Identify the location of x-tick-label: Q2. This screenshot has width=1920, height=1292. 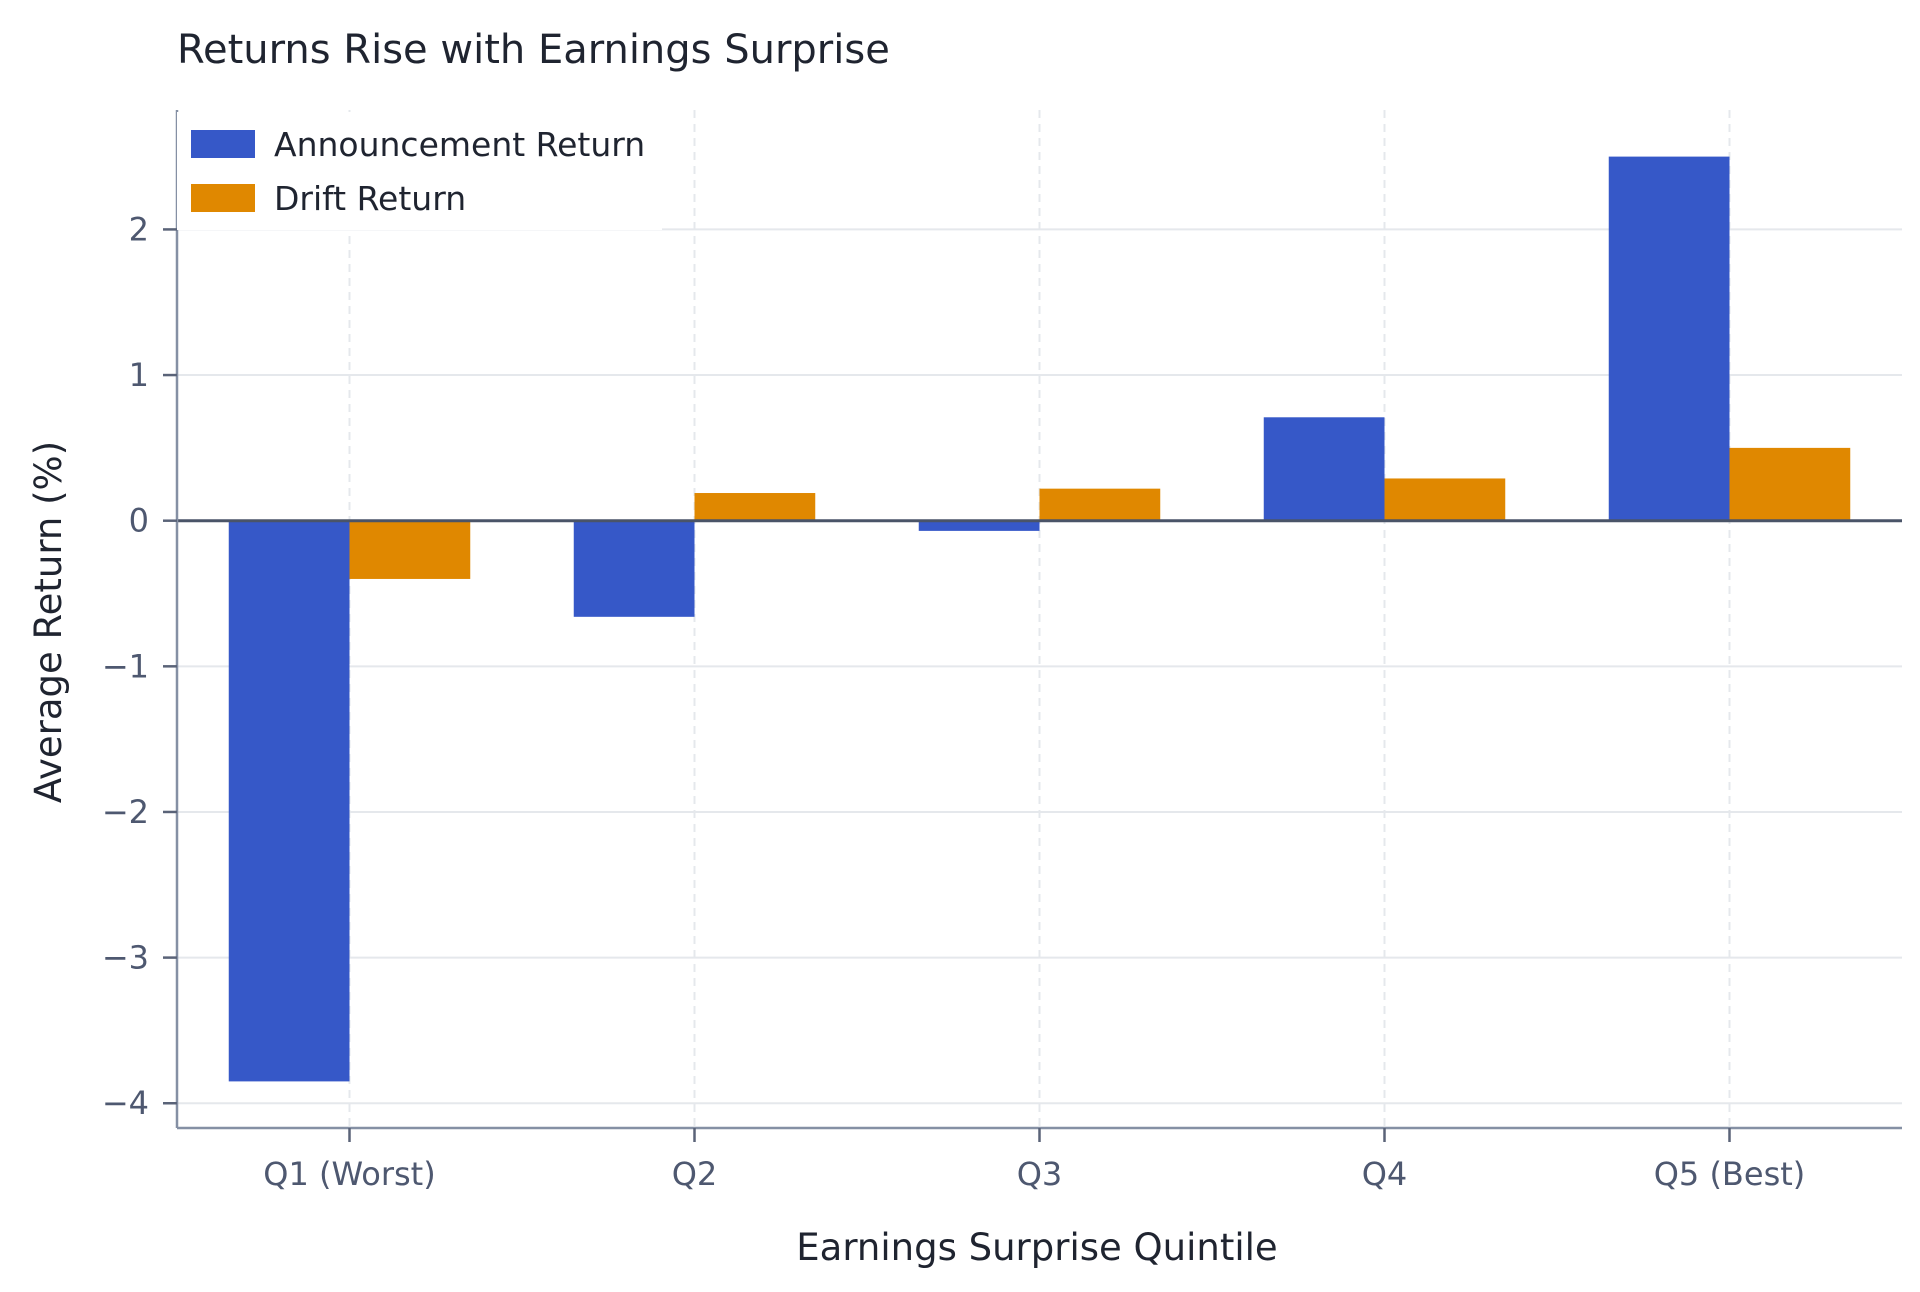
(695, 1174).